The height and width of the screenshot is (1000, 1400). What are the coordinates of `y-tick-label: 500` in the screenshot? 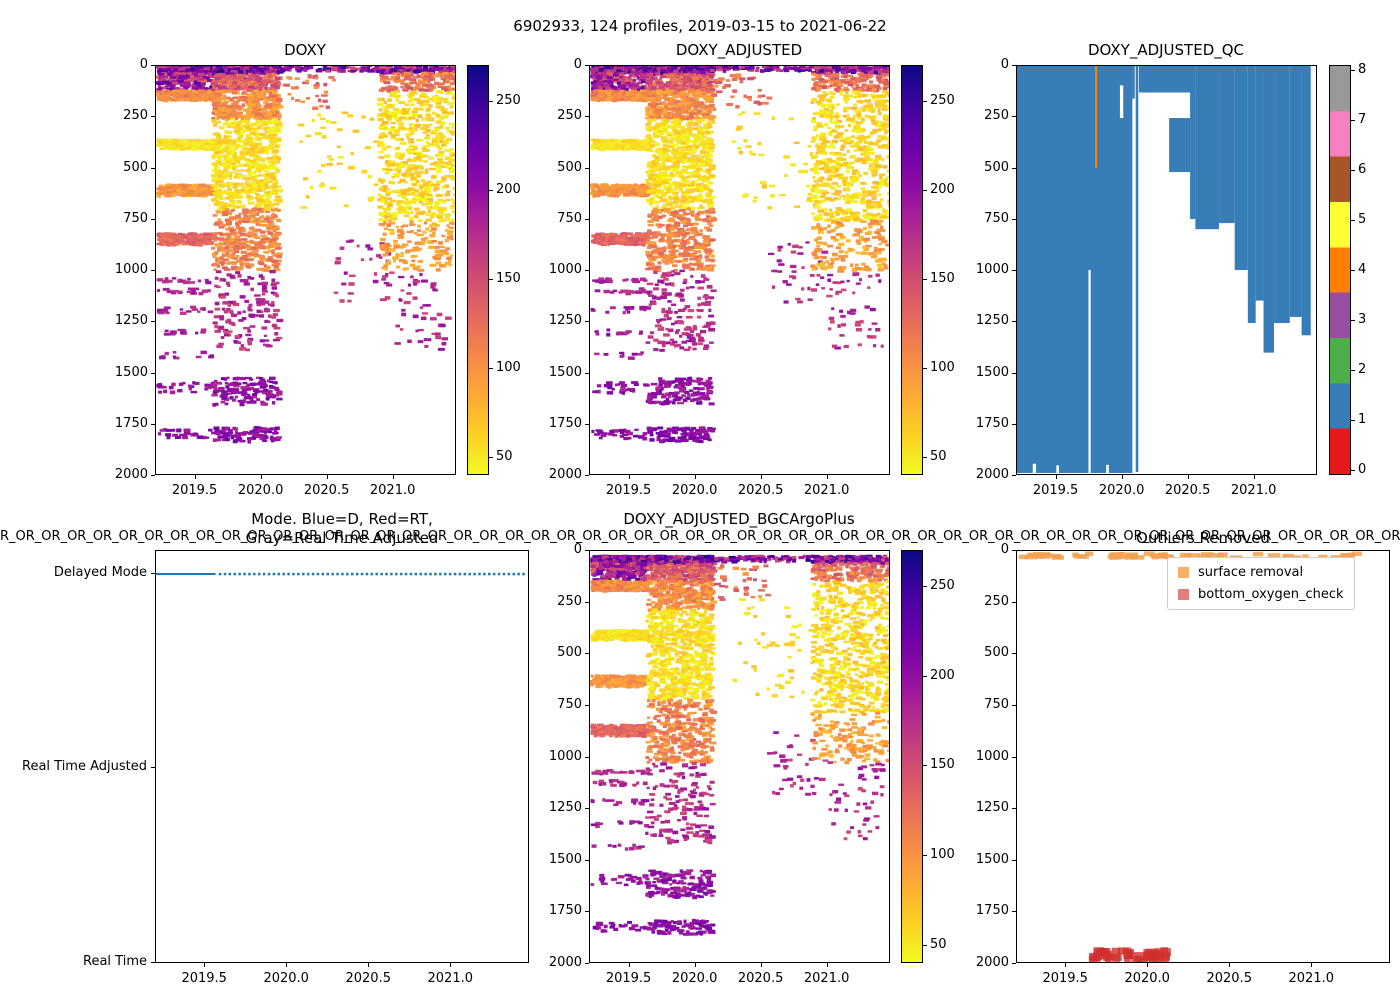 It's located at (996, 653).